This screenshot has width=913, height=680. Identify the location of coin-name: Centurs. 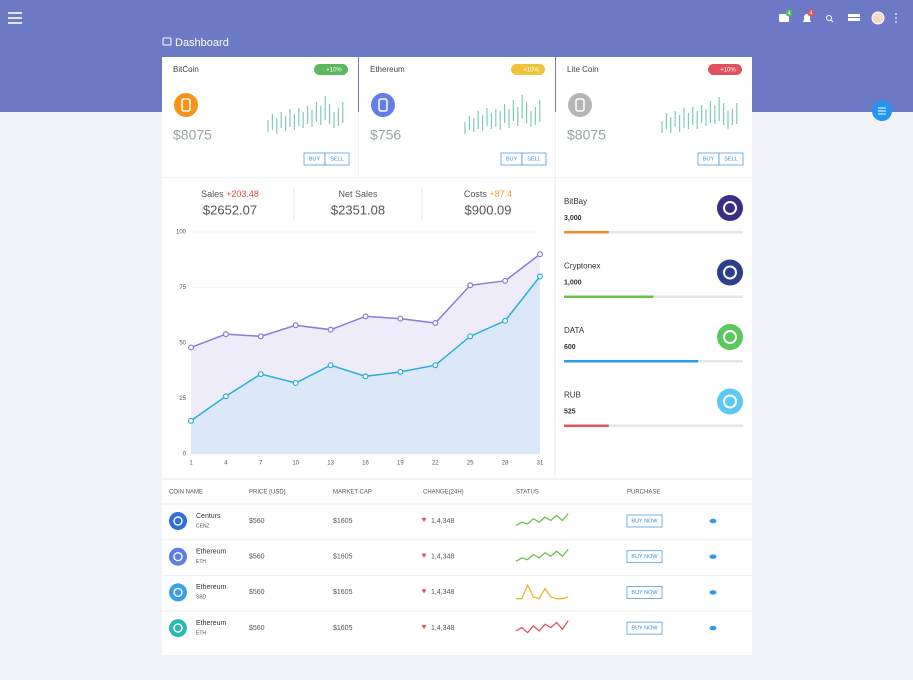
(208, 516).